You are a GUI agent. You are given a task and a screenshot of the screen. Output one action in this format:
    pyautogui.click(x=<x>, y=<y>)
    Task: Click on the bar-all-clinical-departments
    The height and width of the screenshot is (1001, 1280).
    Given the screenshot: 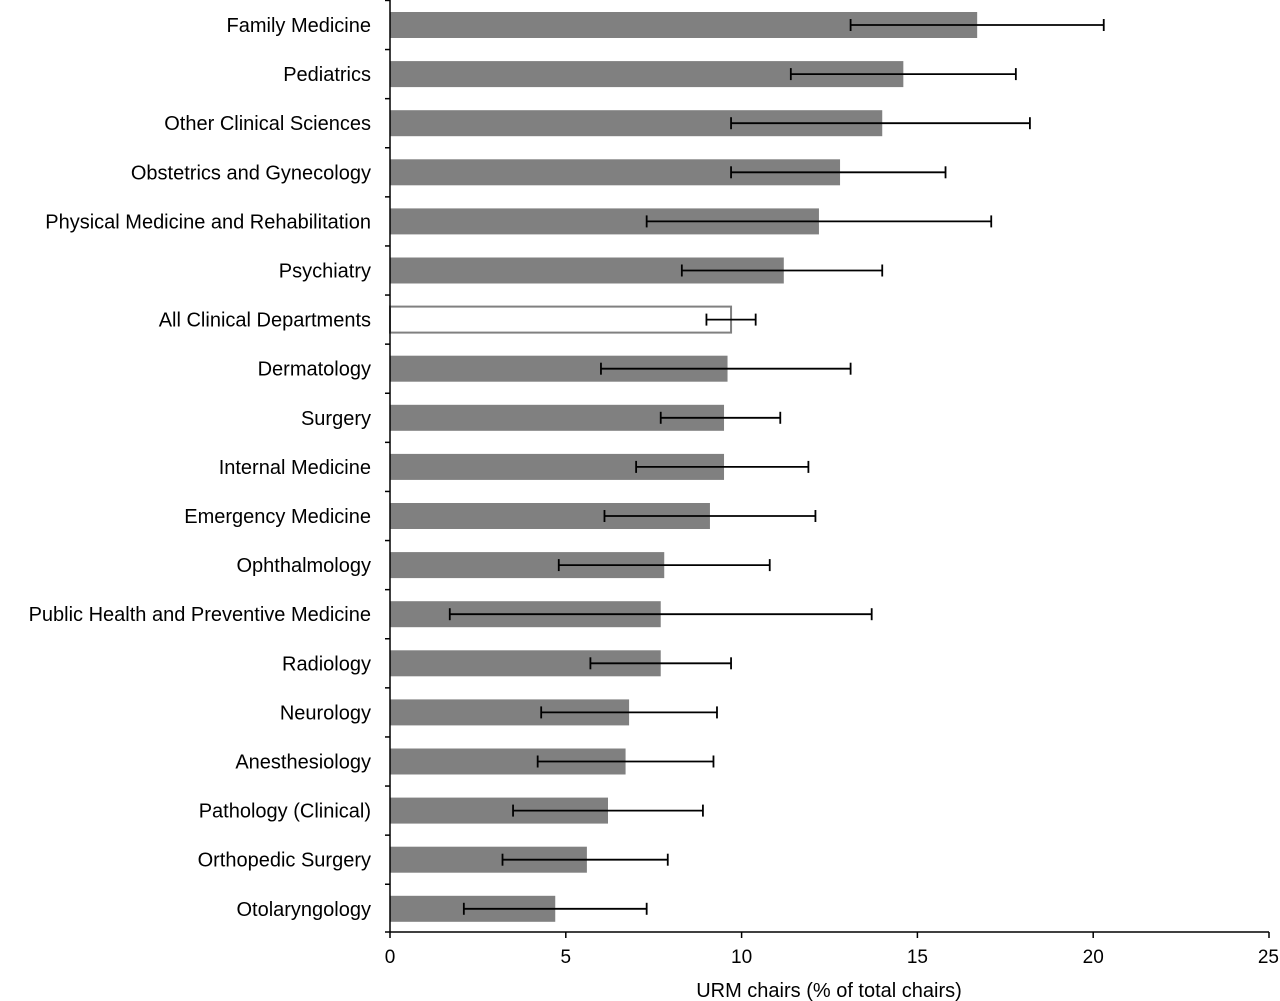 What is the action you would take?
    pyautogui.click(x=561, y=319)
    